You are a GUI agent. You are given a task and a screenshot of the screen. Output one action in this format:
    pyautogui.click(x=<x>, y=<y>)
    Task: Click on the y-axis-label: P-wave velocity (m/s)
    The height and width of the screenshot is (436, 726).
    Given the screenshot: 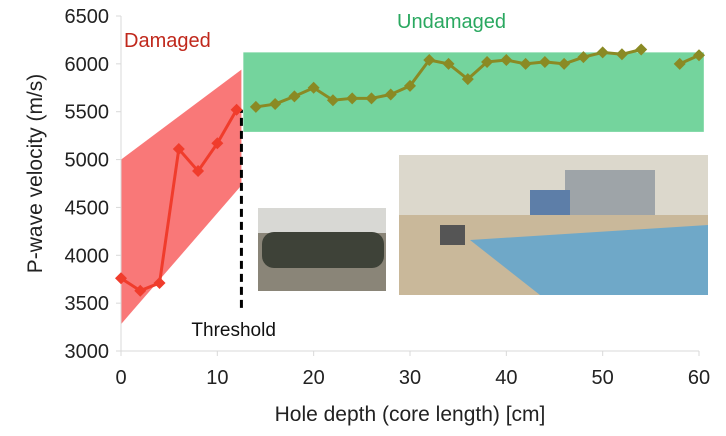 What is the action you would take?
    pyautogui.click(x=35, y=174)
    